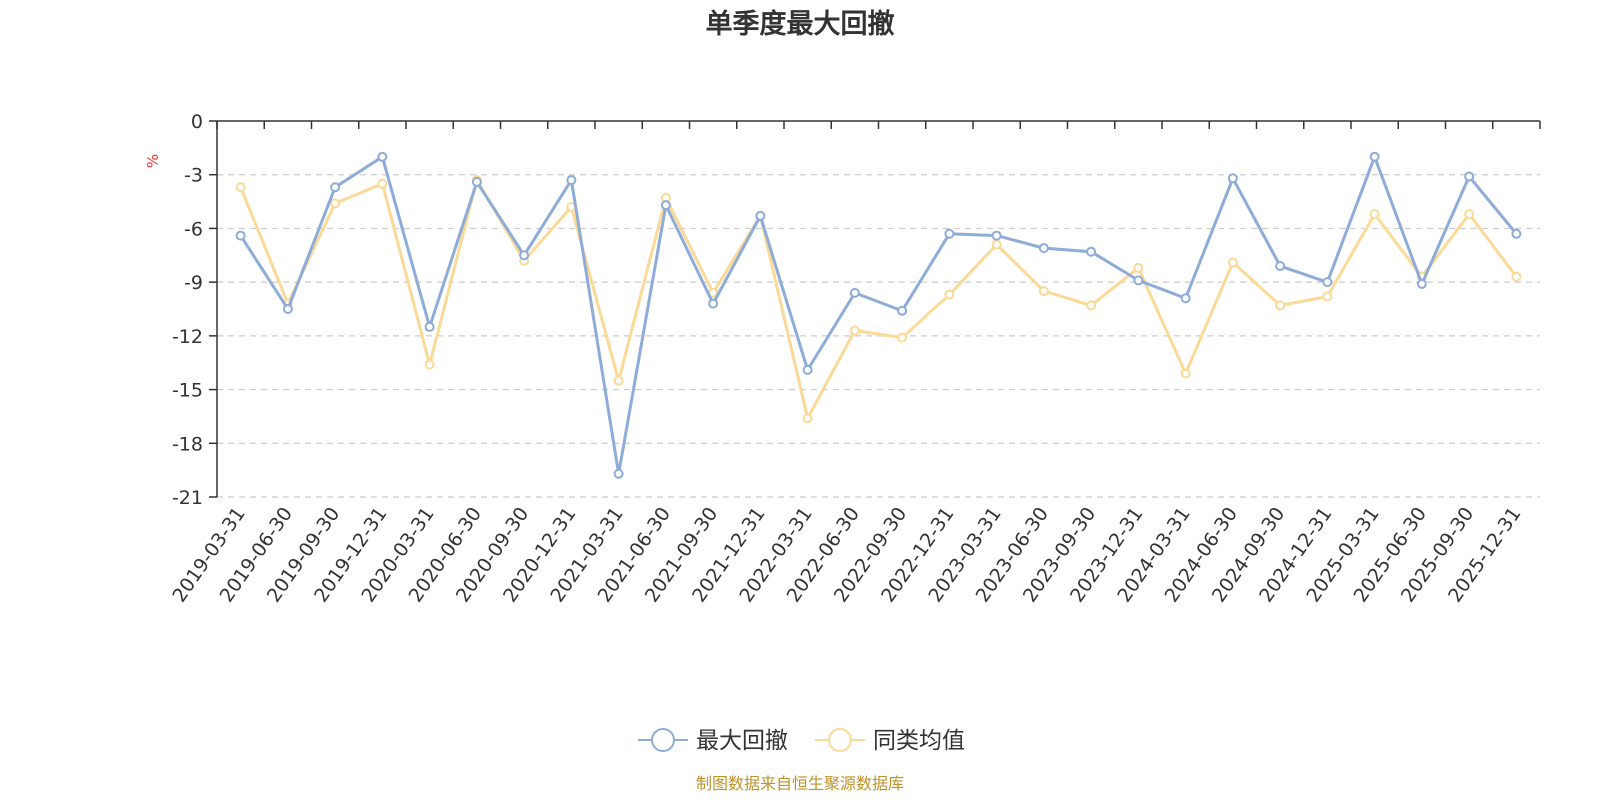  I want to click on y-tick-label: -21, so click(187, 498).